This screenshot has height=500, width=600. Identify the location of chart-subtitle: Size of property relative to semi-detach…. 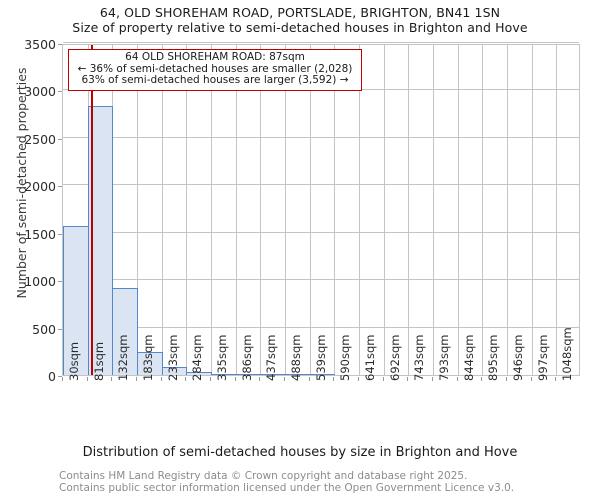
(300, 27).